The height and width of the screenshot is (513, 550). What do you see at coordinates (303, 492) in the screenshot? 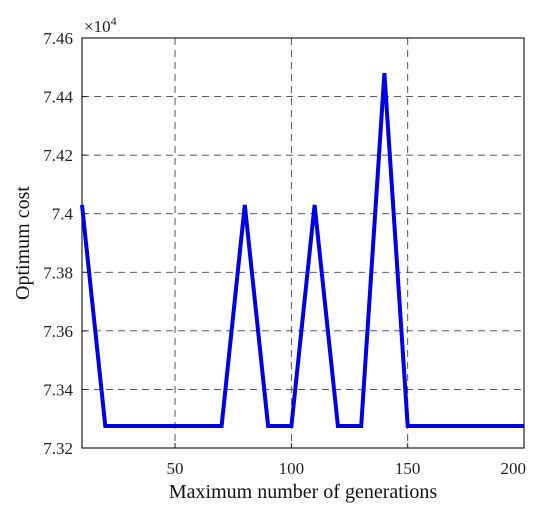
I see `x-axis-label: Maximum number of generations` at bounding box center [303, 492].